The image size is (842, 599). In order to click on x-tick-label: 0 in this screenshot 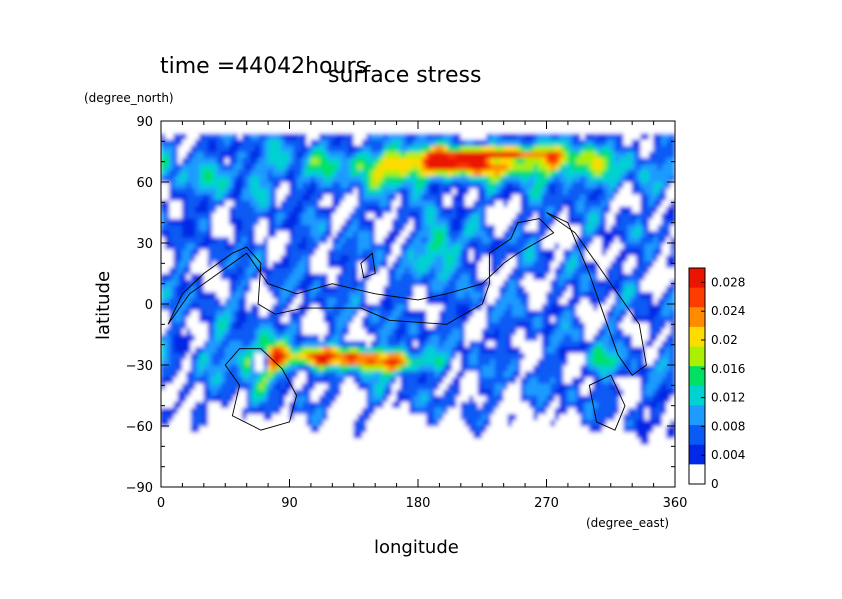, I will do `click(161, 503)`.